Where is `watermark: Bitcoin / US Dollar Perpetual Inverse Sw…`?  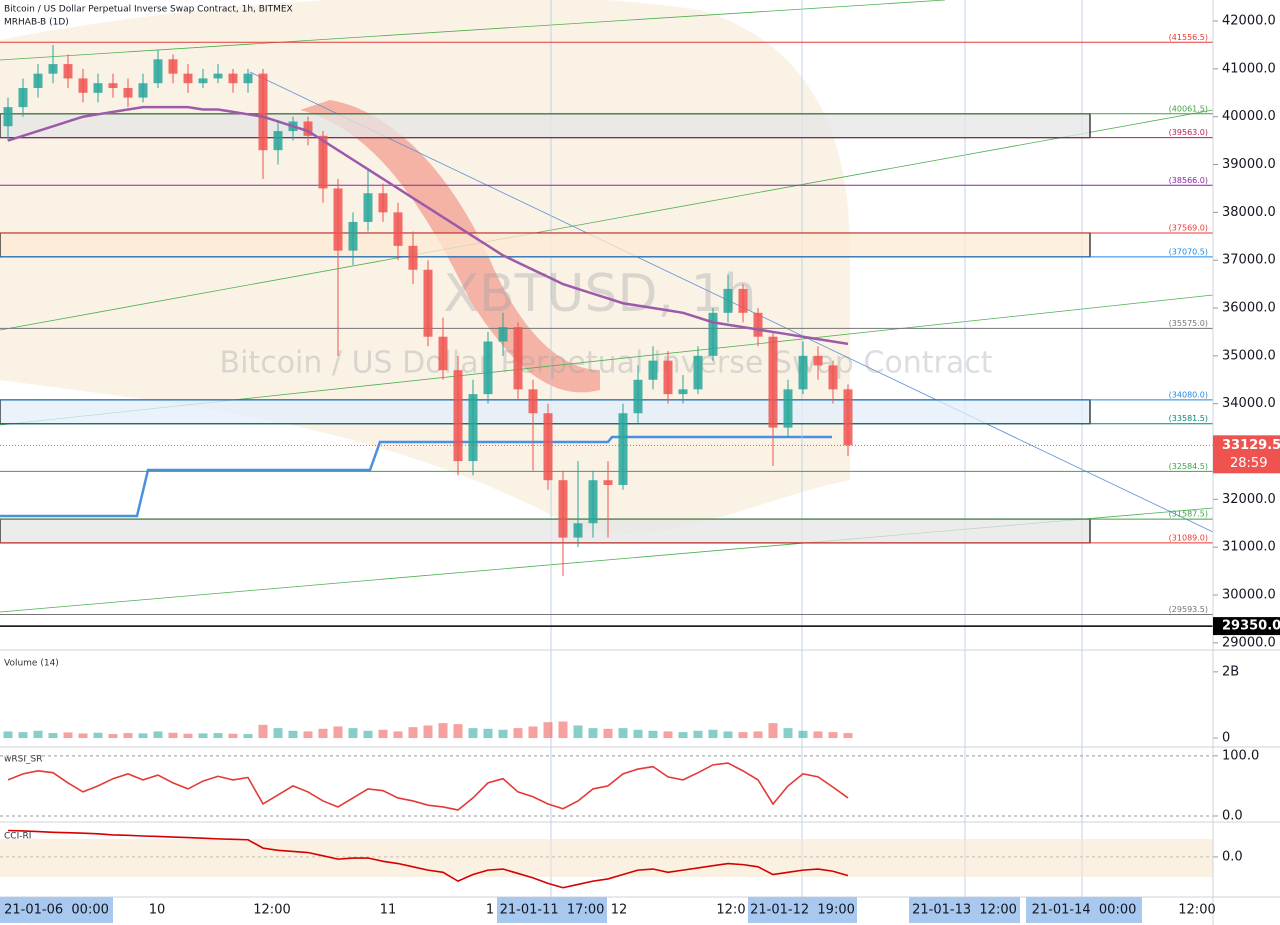 watermark: Bitcoin / US Dollar Perpetual Inverse Sw… is located at coordinates (606, 363).